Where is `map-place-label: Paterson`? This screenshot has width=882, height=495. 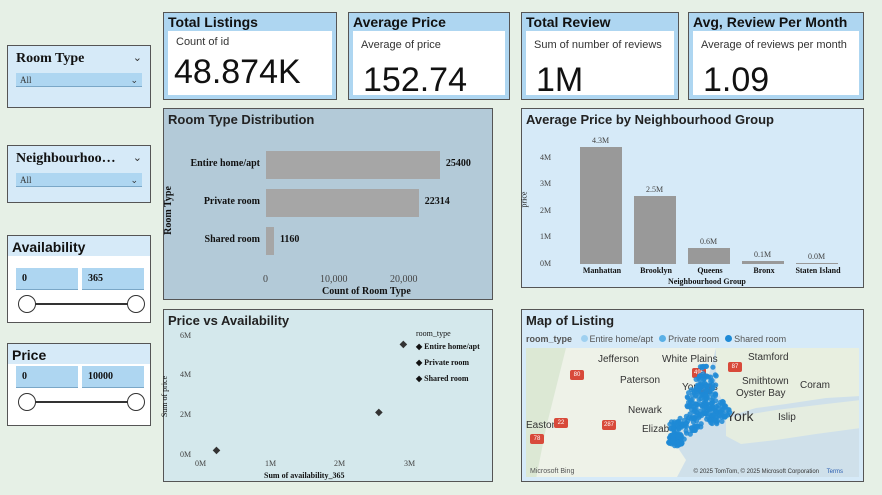 map-place-label: Paterson is located at coordinates (640, 380).